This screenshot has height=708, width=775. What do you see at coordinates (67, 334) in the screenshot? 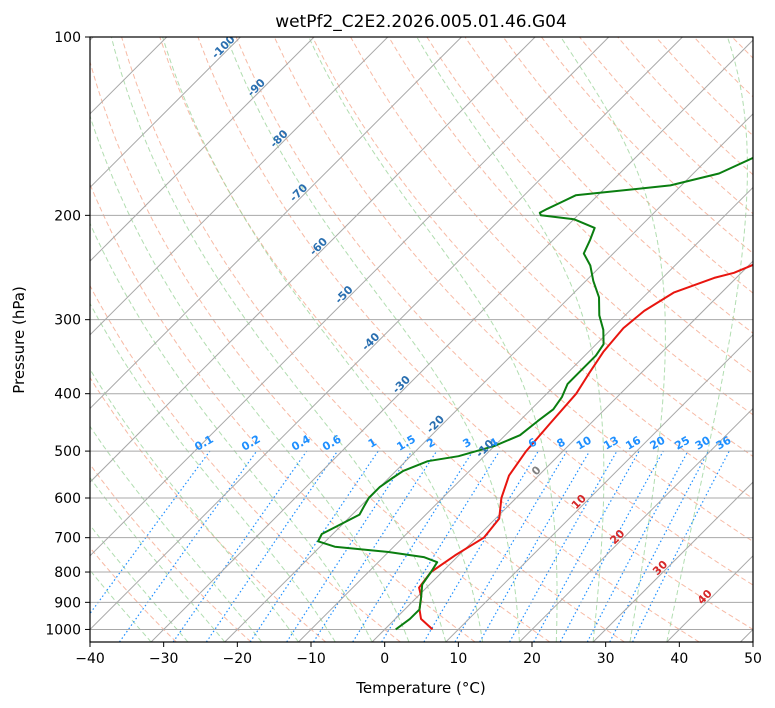
I see `y-axis: 100 200 300 400 500 600 700 800 900 1000` at bounding box center [67, 334].